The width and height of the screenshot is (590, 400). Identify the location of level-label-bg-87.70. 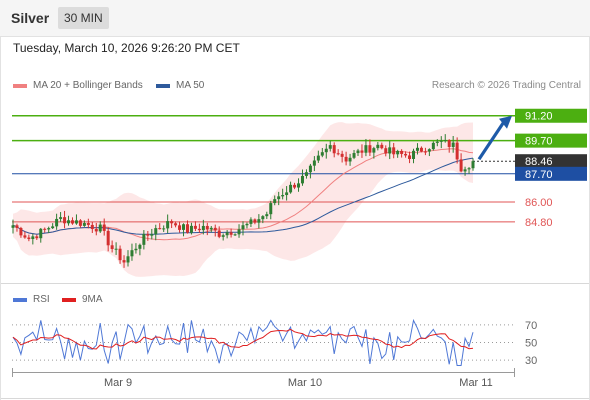
(551, 173).